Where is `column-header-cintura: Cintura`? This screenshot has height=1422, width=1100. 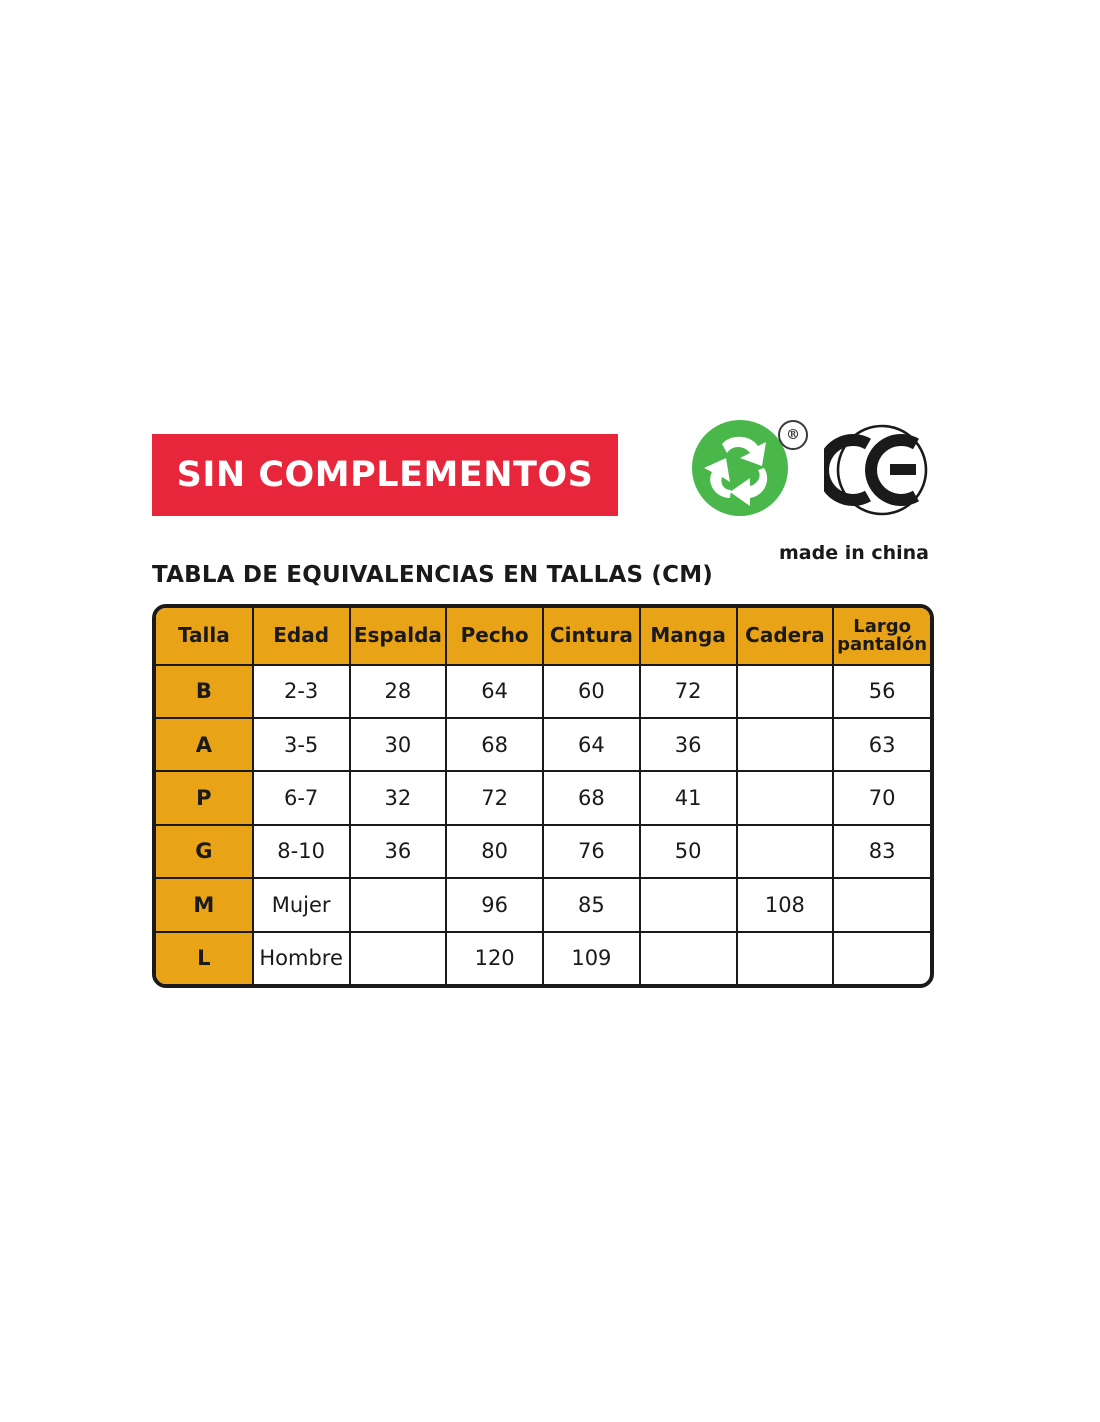
column-header-cintura: Cintura is located at coordinates (591, 637).